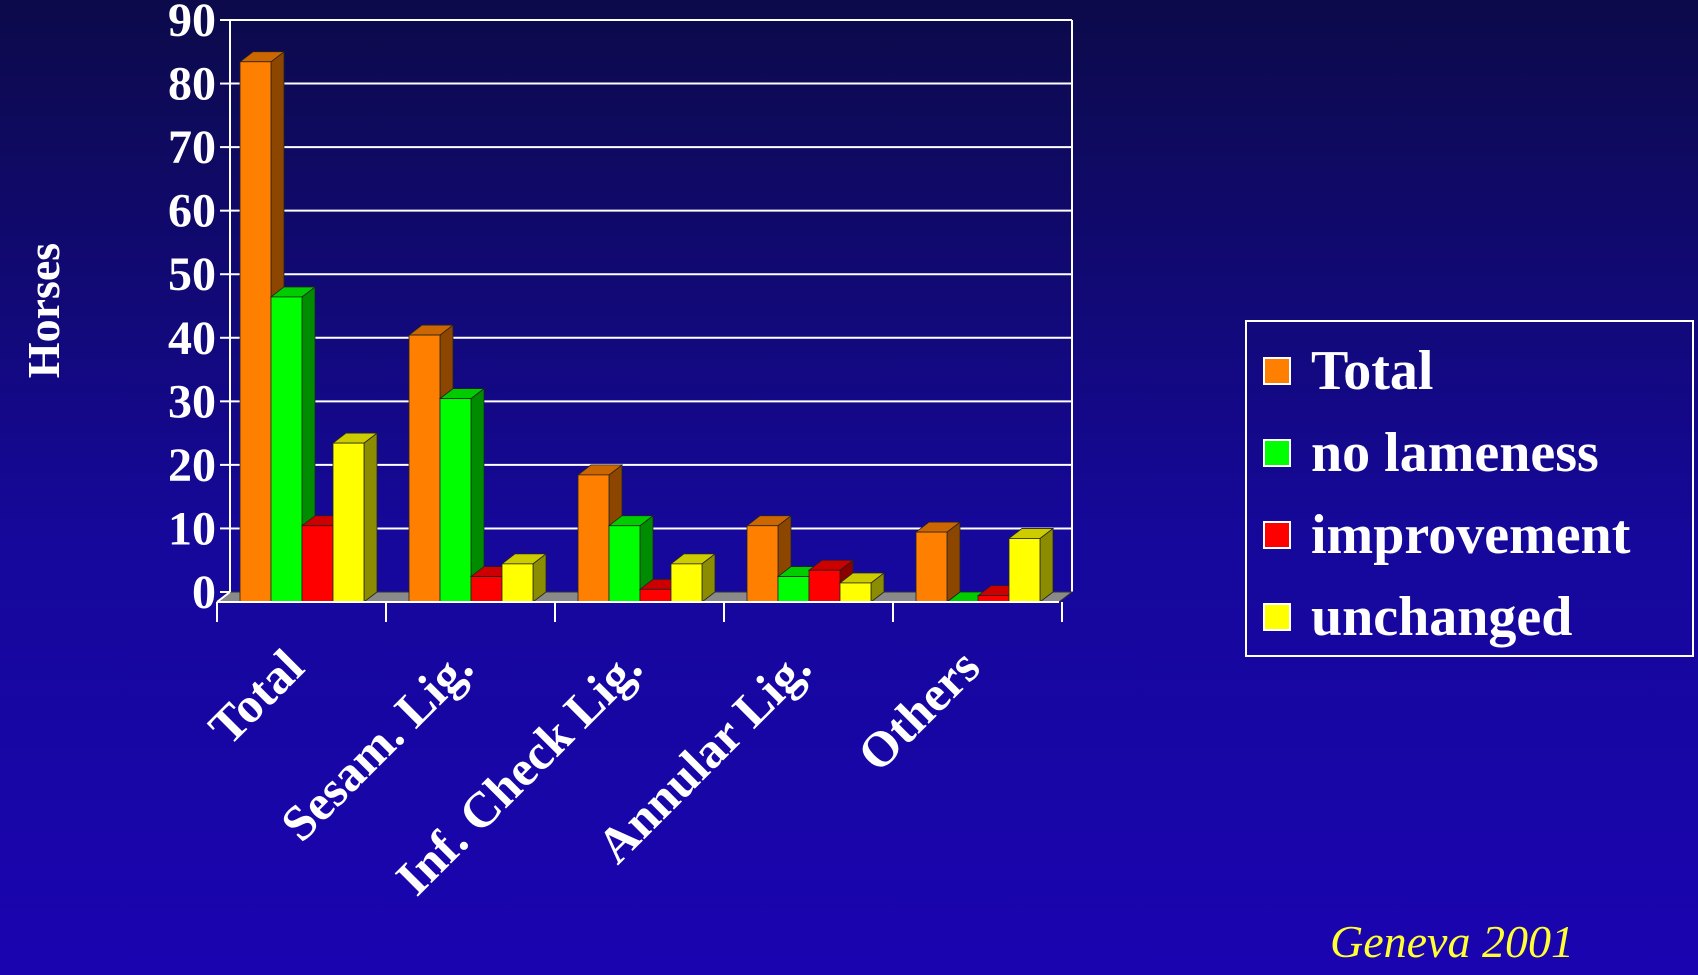  Describe the element at coordinates (192, 465) in the screenshot. I see `y-tick-label-20: 20` at that location.